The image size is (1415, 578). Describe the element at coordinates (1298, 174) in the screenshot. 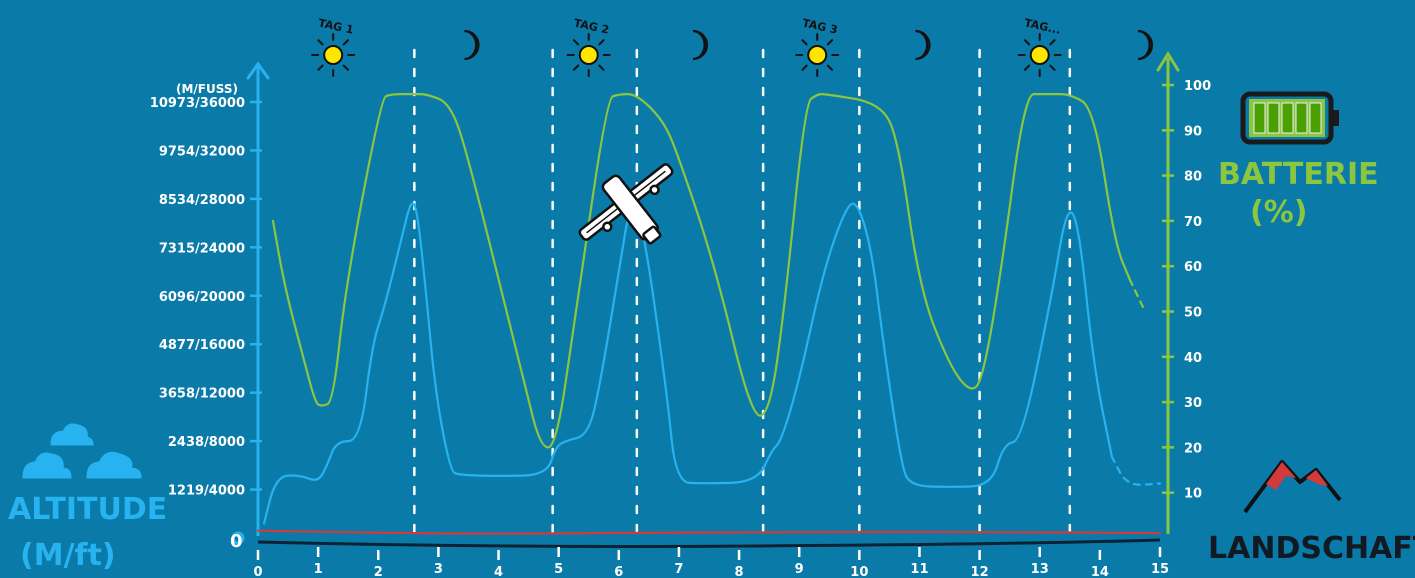

I see `battery-title: BATTERIE` at that location.